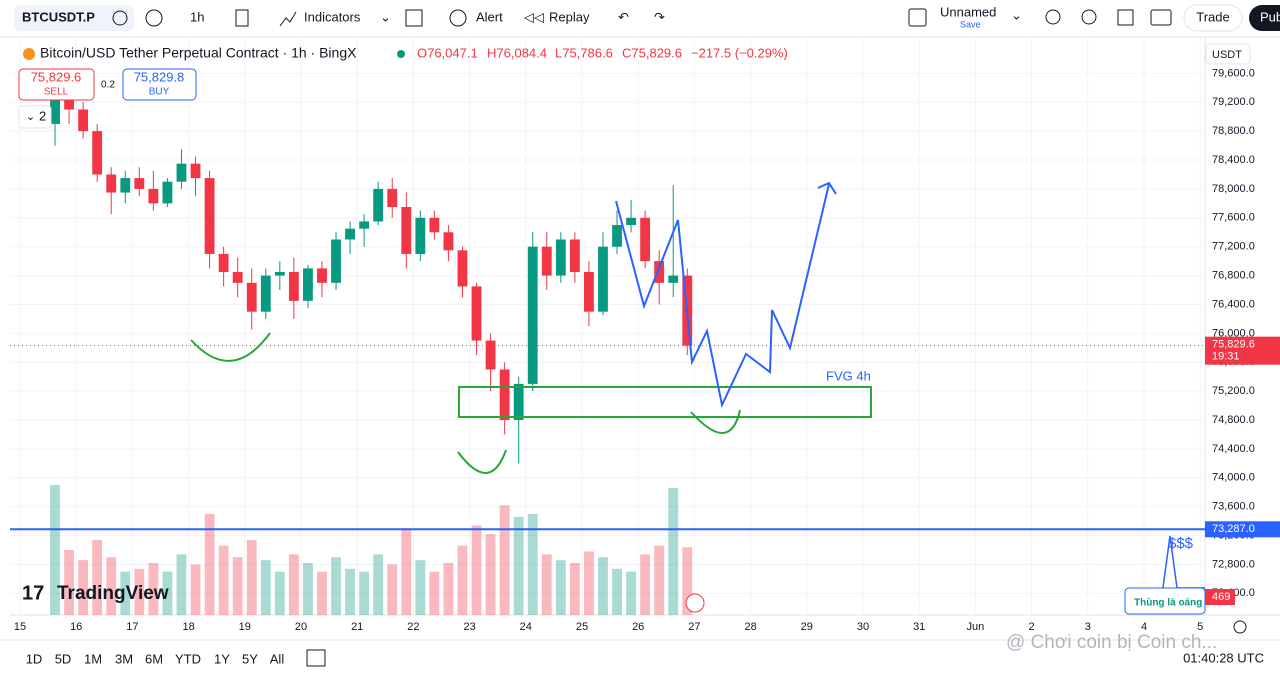 The height and width of the screenshot is (673, 1280). I want to click on y-tick-label: 76,000.0, so click(1233, 333).